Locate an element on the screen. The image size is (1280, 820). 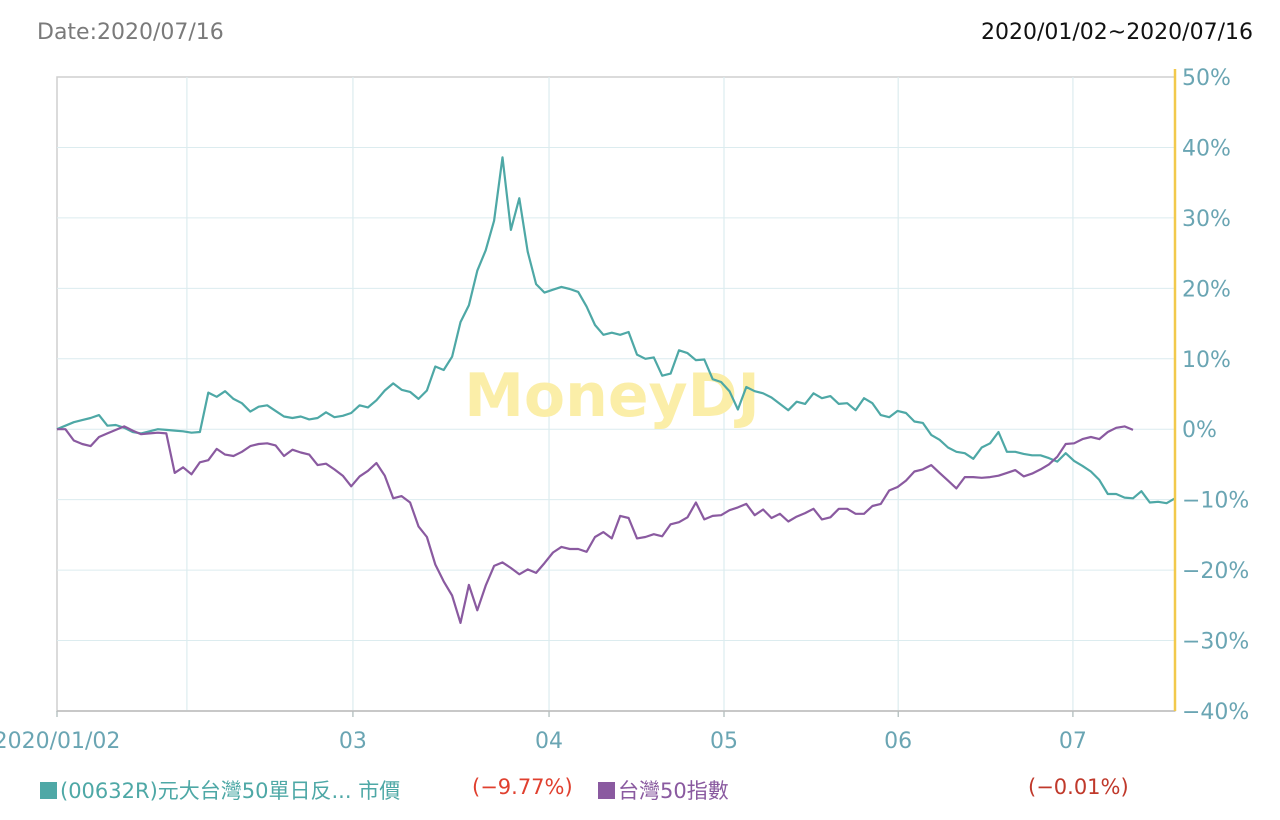
y-tick-label: −30% is located at coordinates (1215, 642).